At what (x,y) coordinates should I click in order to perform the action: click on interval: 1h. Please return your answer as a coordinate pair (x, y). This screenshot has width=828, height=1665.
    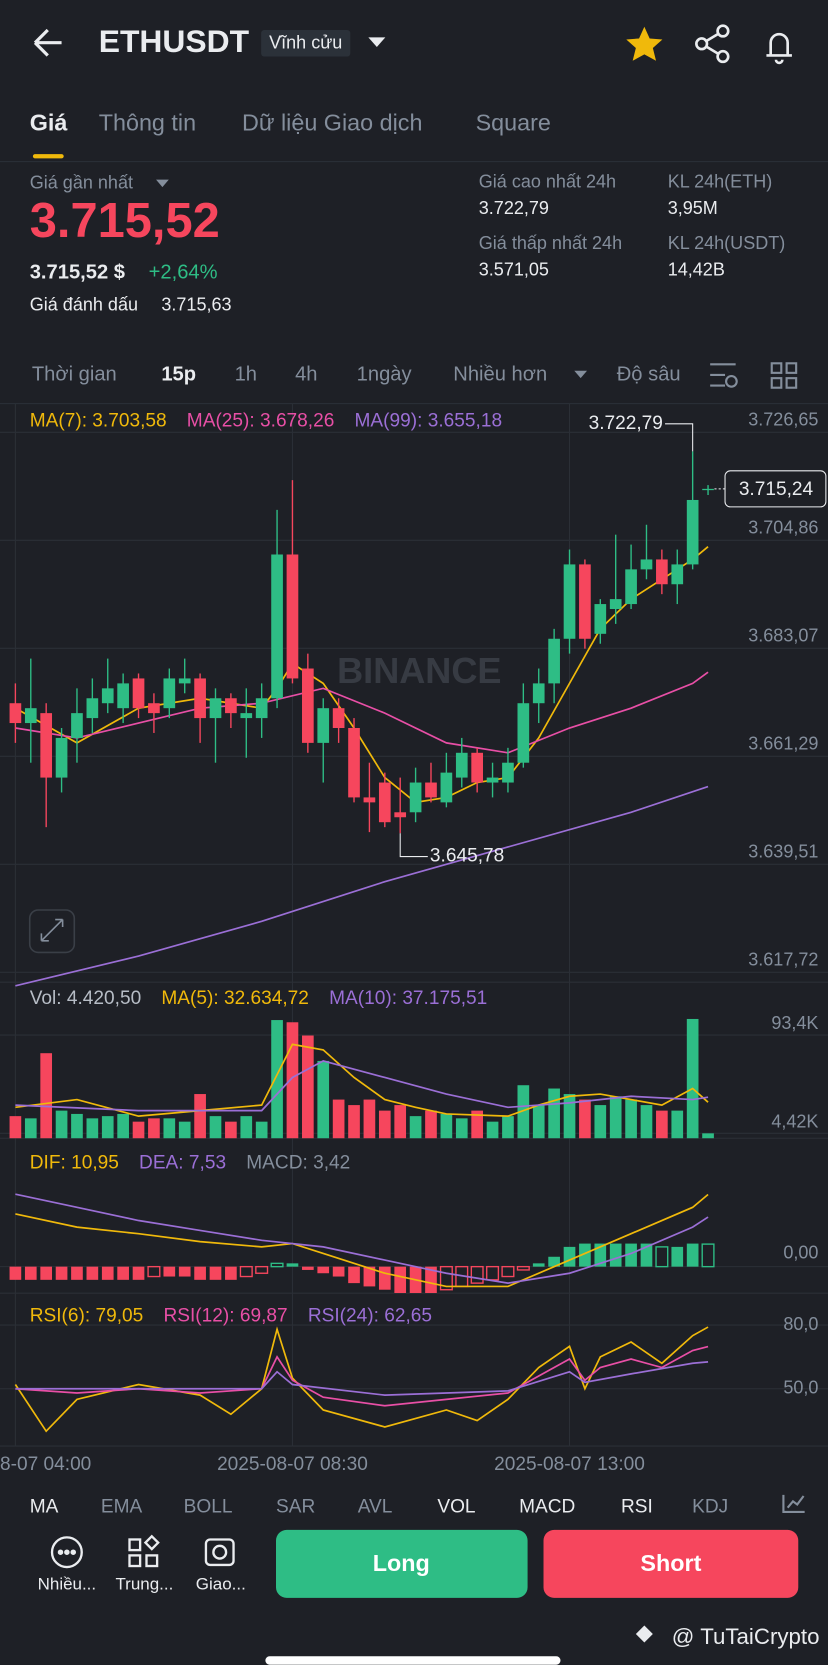
    Looking at the image, I should click on (246, 374).